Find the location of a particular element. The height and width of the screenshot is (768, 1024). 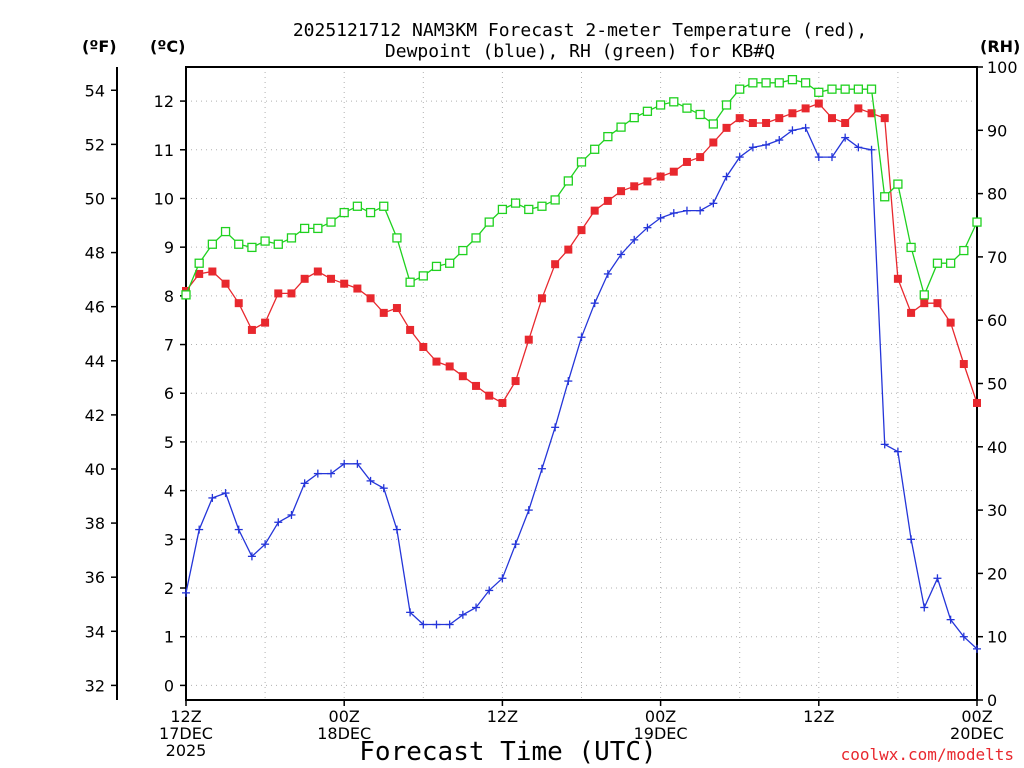

fahrenheit-tick-label: 44 is located at coordinates (95, 361).